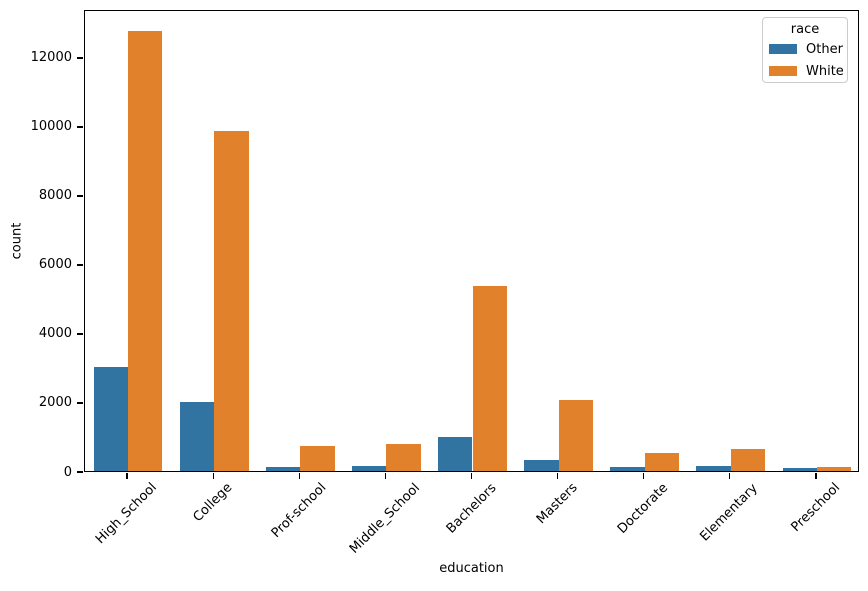 The image size is (868, 591). Describe the element at coordinates (627, 469) in the screenshot. I see `bar-doctorate-other` at that location.